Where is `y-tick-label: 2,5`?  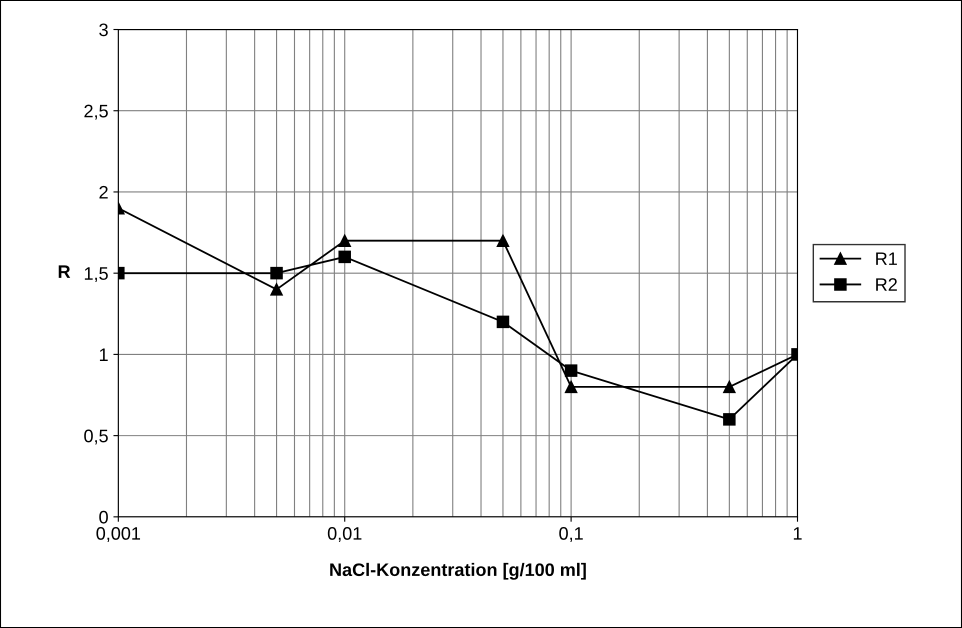
y-tick-label: 2,5 is located at coordinates (96, 112).